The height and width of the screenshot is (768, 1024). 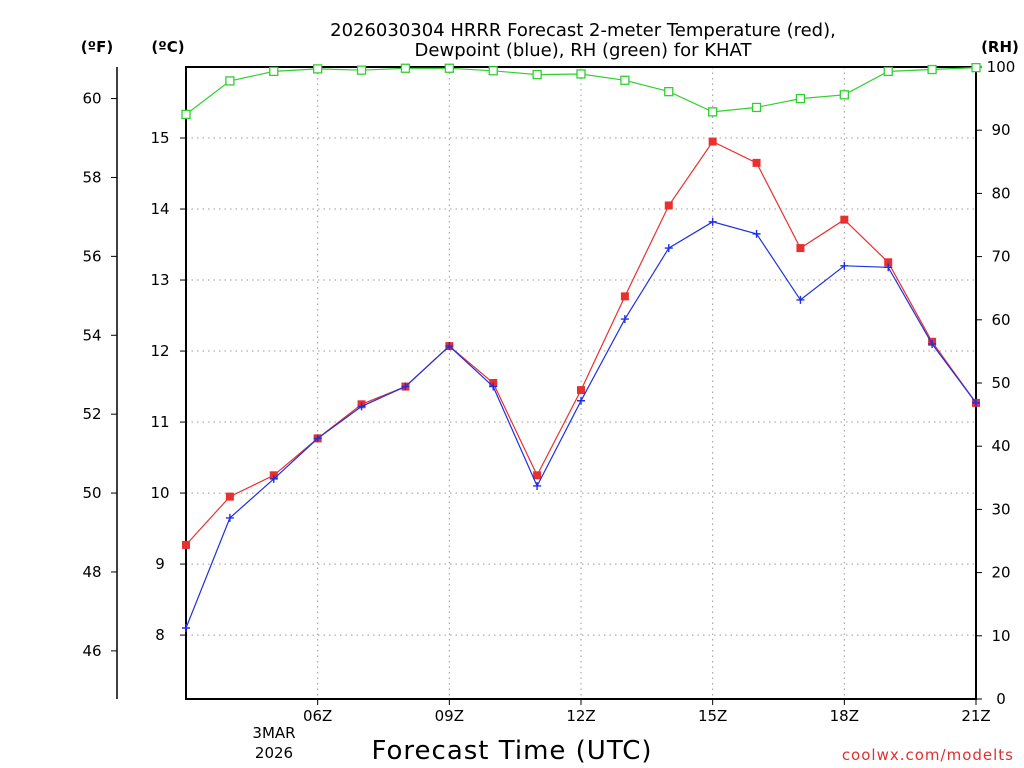 What do you see at coordinates (1000, 573) in the screenshot?
I see `rh-tick-label: 20` at bounding box center [1000, 573].